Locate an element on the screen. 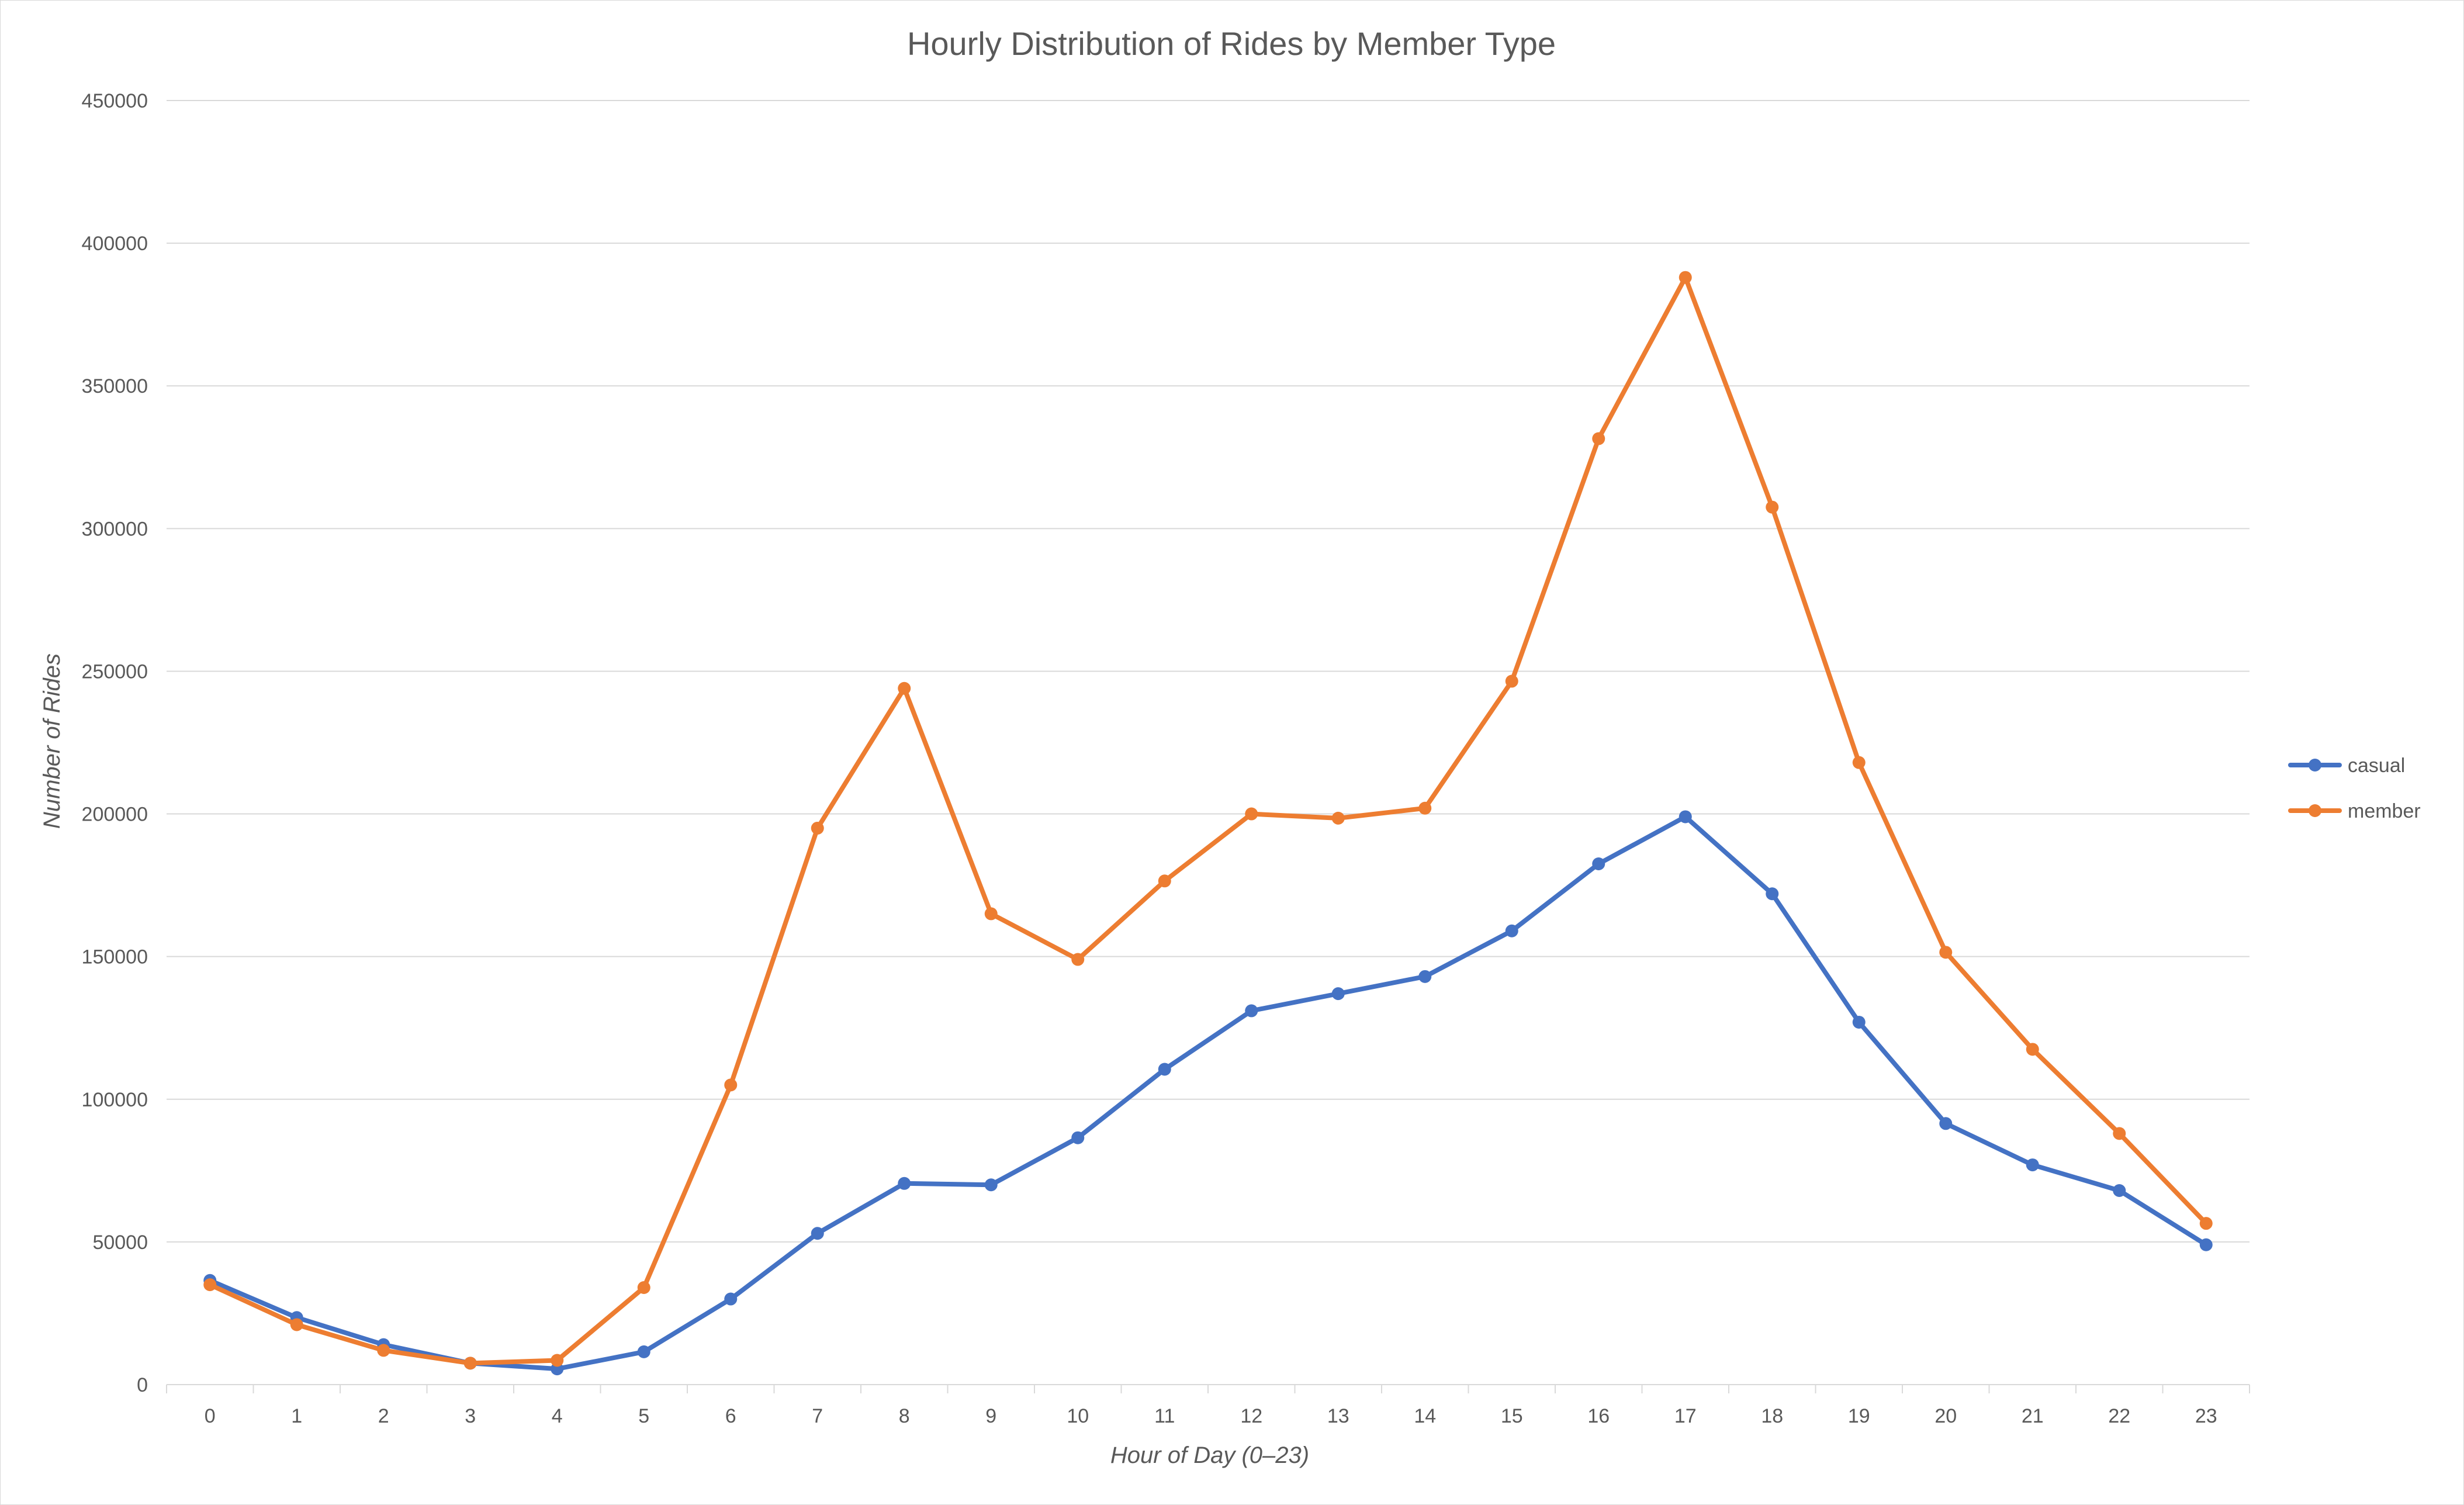  y-tick-label: 100000 is located at coordinates (115, 1100).